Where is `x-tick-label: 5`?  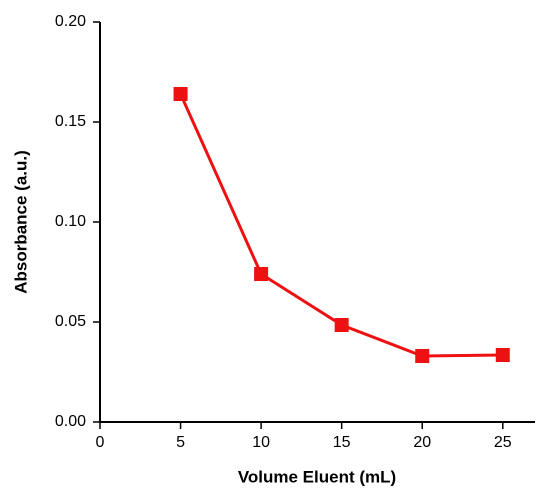
x-tick-label: 5 is located at coordinates (180, 442).